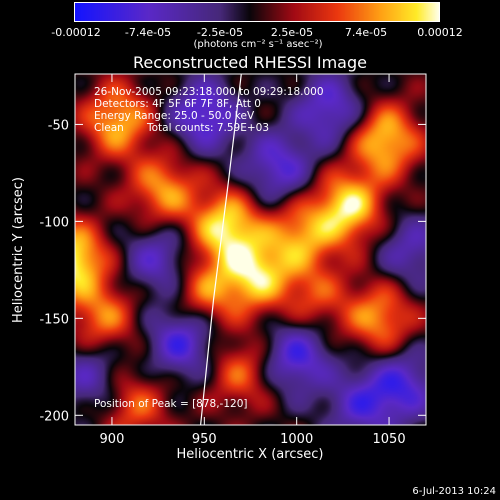 The height and width of the screenshot is (500, 500). Describe the element at coordinates (148, 32) in the screenshot. I see `colorbar-tick-label: -7.4e-05` at that location.